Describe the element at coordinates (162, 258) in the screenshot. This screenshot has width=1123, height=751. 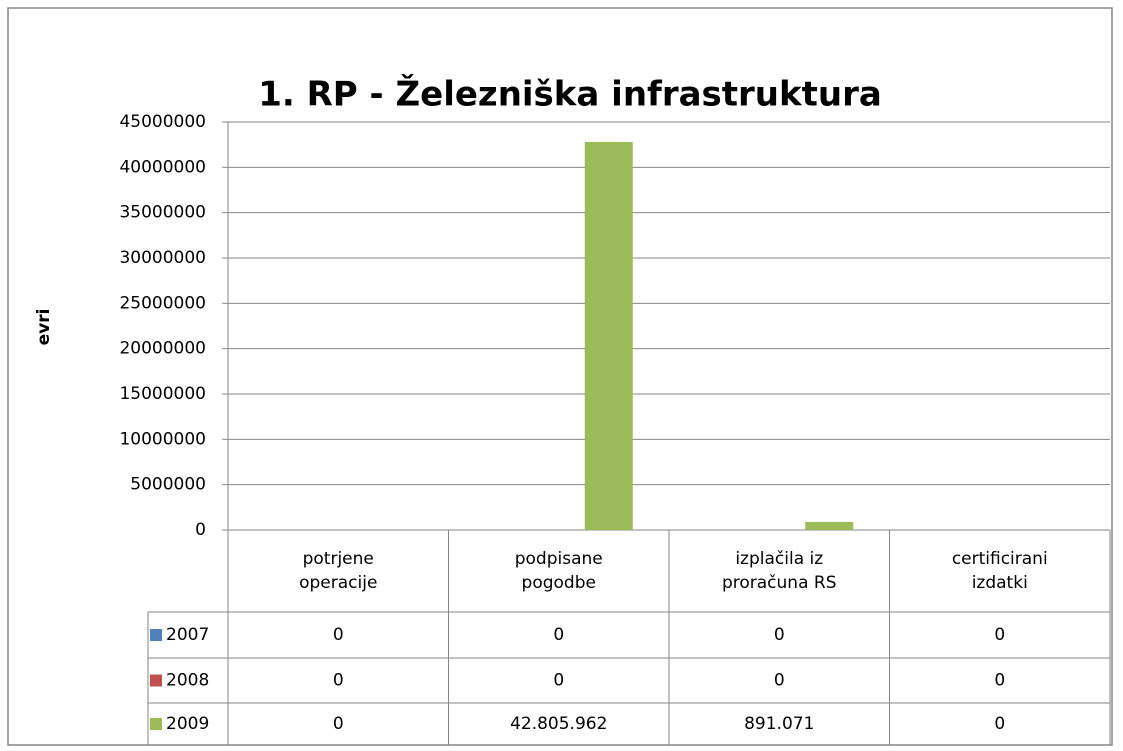
I see `y-tick-label: 30000000` at that location.